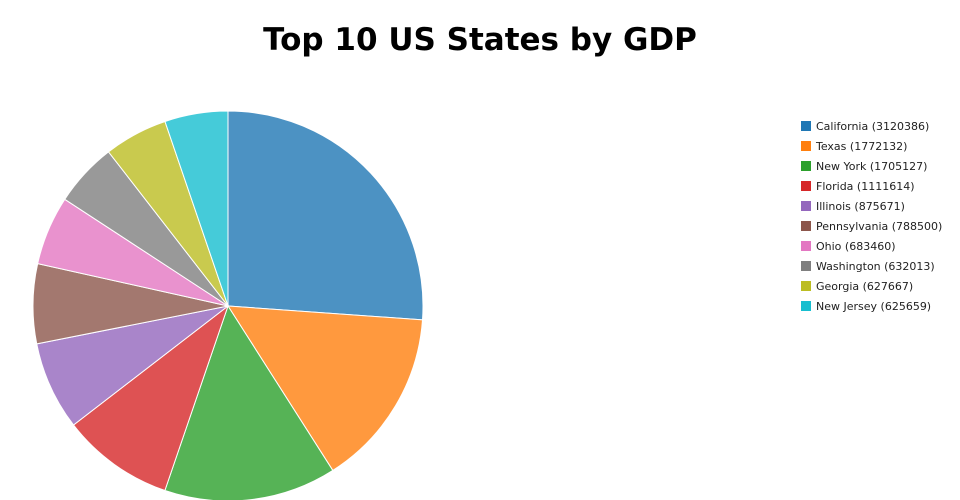 The image size is (960, 500). I want to click on legend-label: California (3120386), so click(872, 126).